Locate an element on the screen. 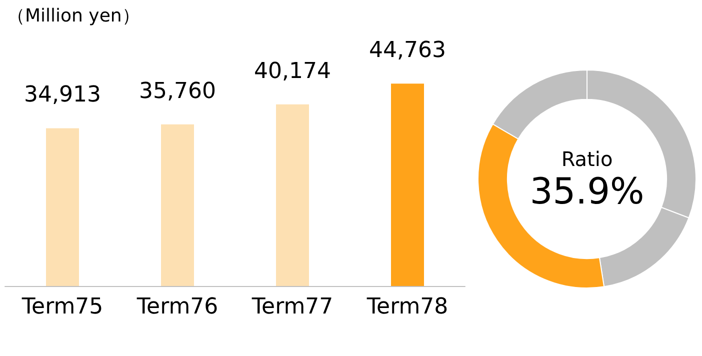 The height and width of the screenshot is (356, 702). text: Ratio is located at coordinates (587, 159).